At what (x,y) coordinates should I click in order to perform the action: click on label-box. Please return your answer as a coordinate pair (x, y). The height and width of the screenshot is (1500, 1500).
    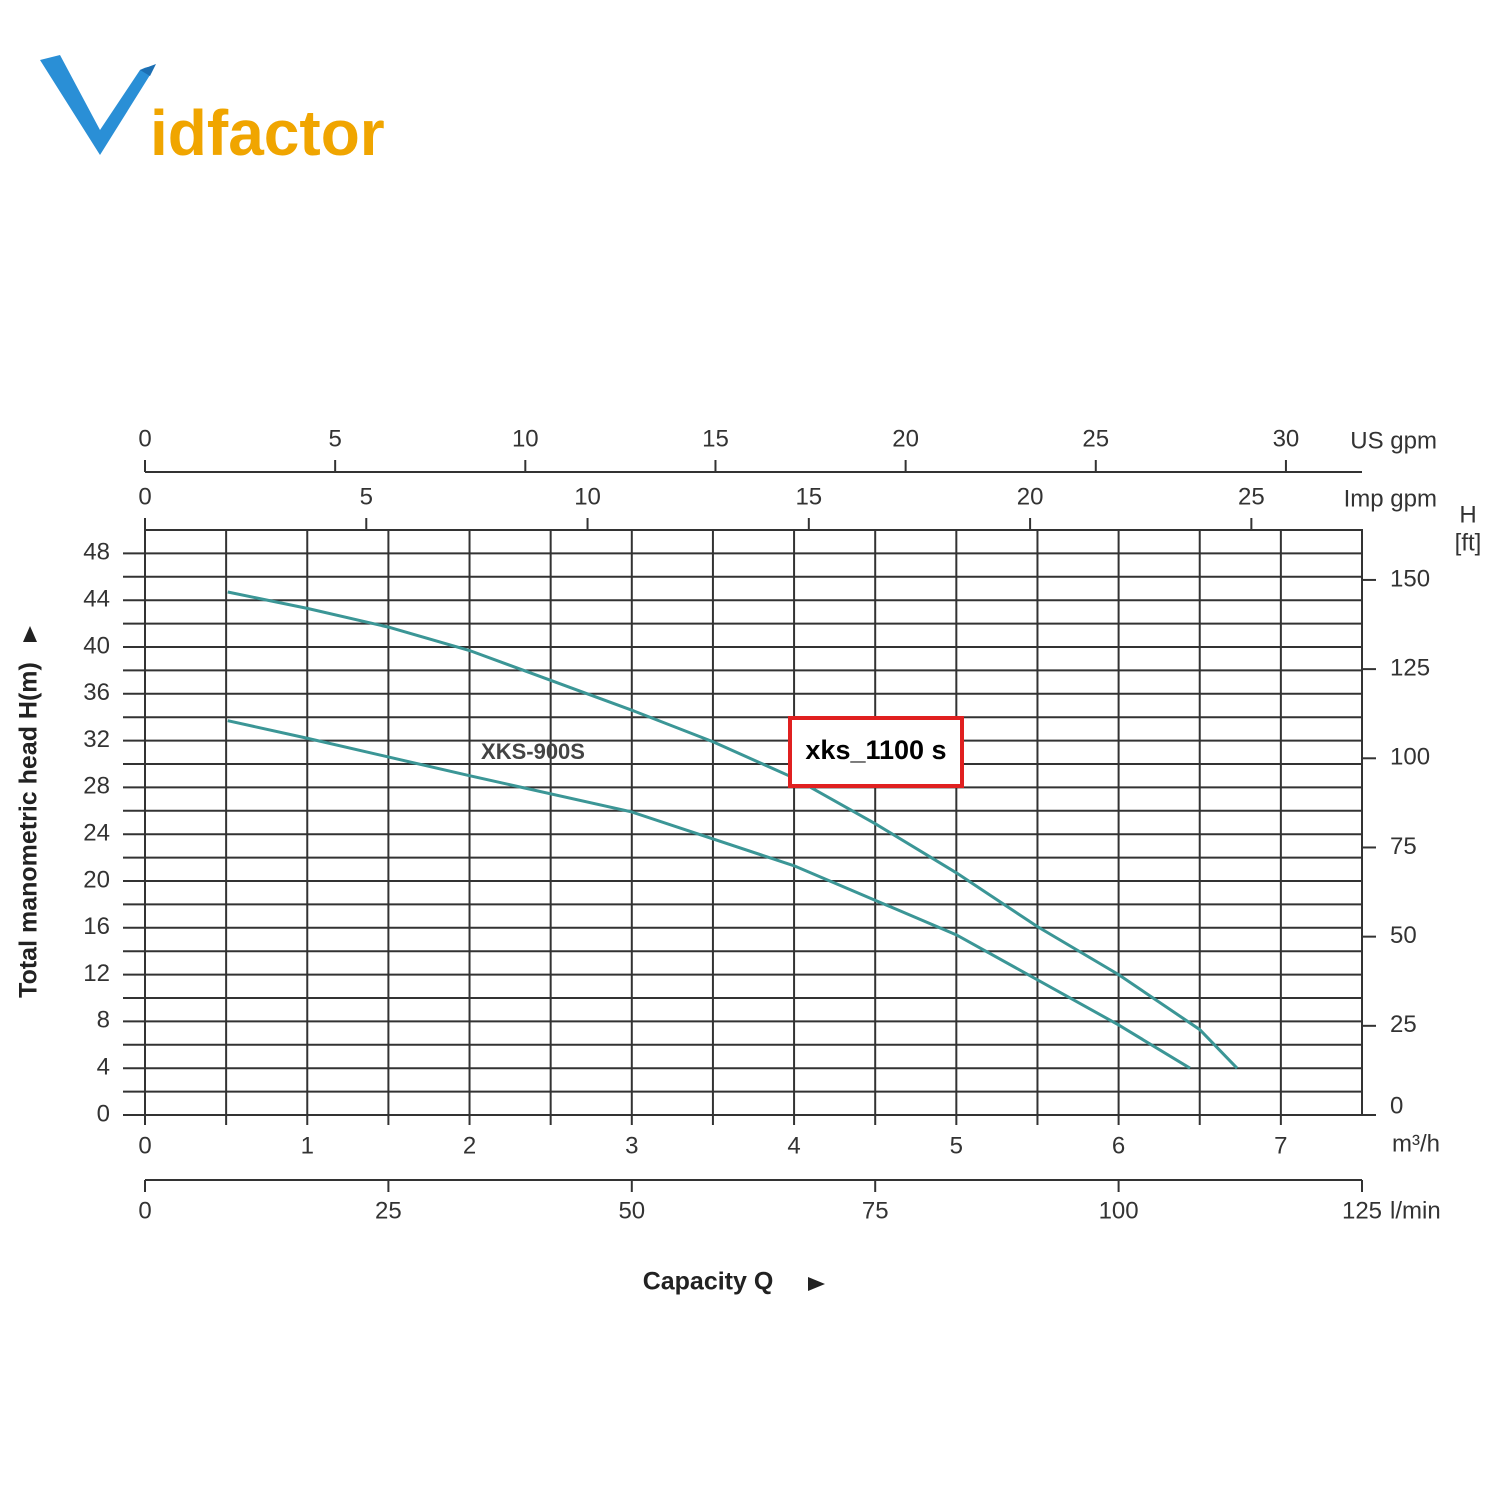
    Looking at the image, I should click on (876, 752).